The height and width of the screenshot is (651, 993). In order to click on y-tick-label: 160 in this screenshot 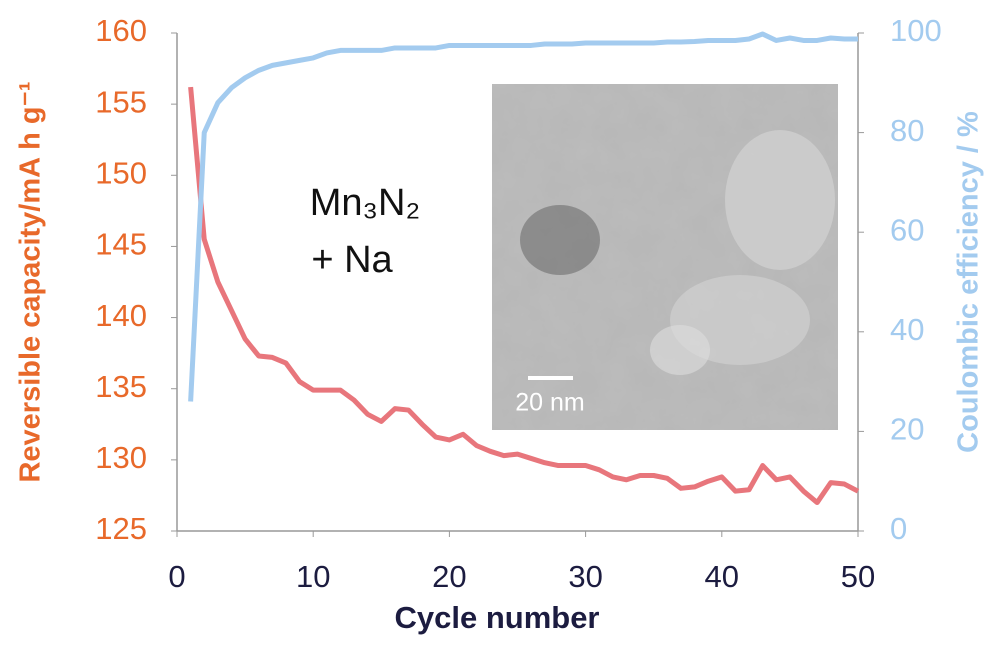, I will do `click(121, 30)`.